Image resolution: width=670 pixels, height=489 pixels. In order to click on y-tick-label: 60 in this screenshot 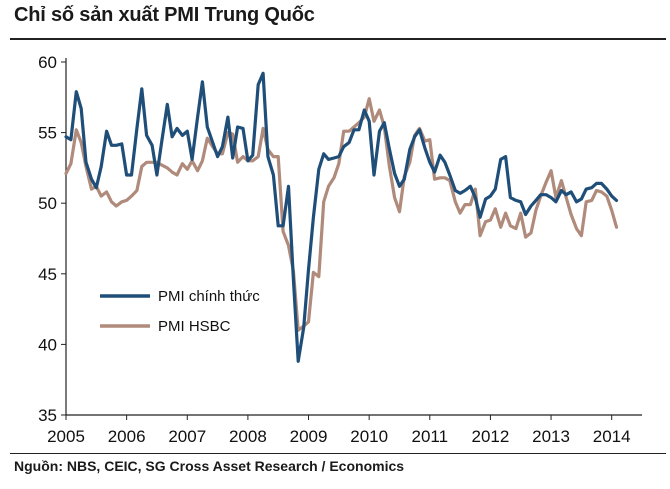, I will do `click(47, 62)`.